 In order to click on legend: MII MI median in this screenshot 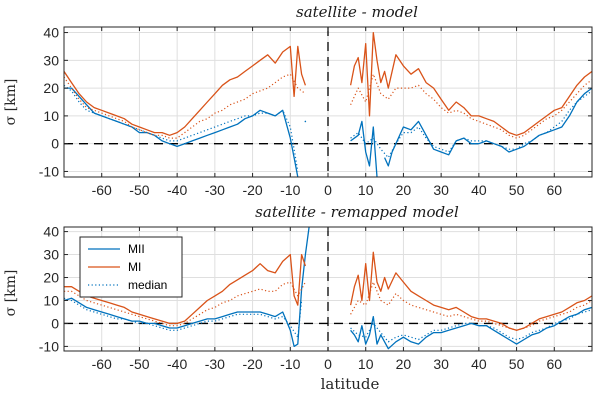, I will do `click(131, 267)`.